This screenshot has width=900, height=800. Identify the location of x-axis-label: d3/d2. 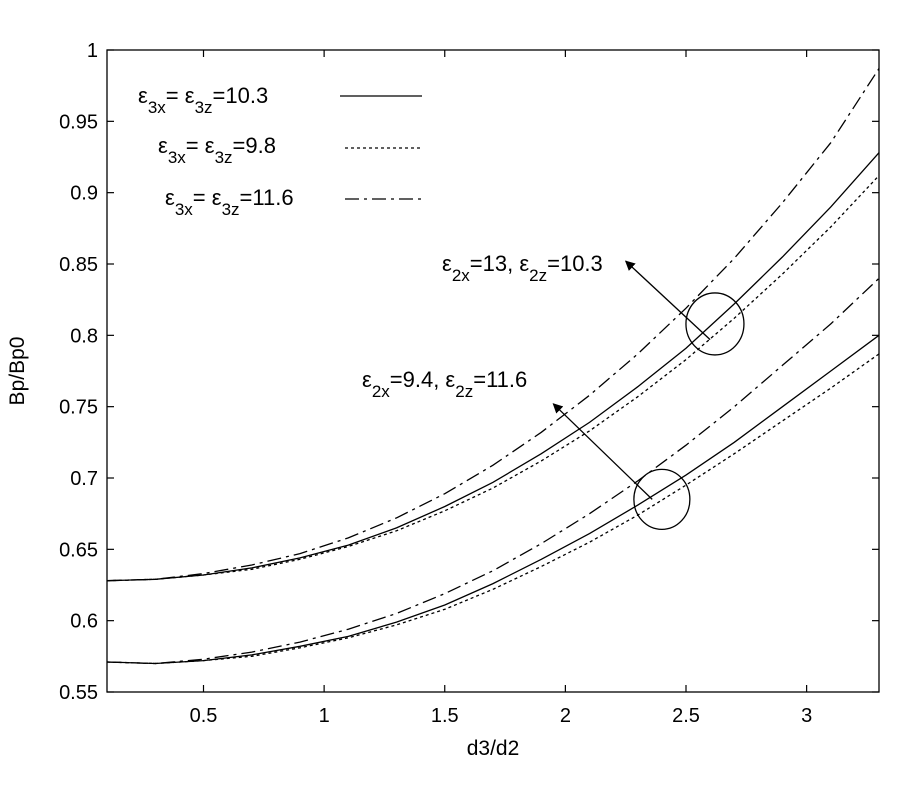
(493, 748).